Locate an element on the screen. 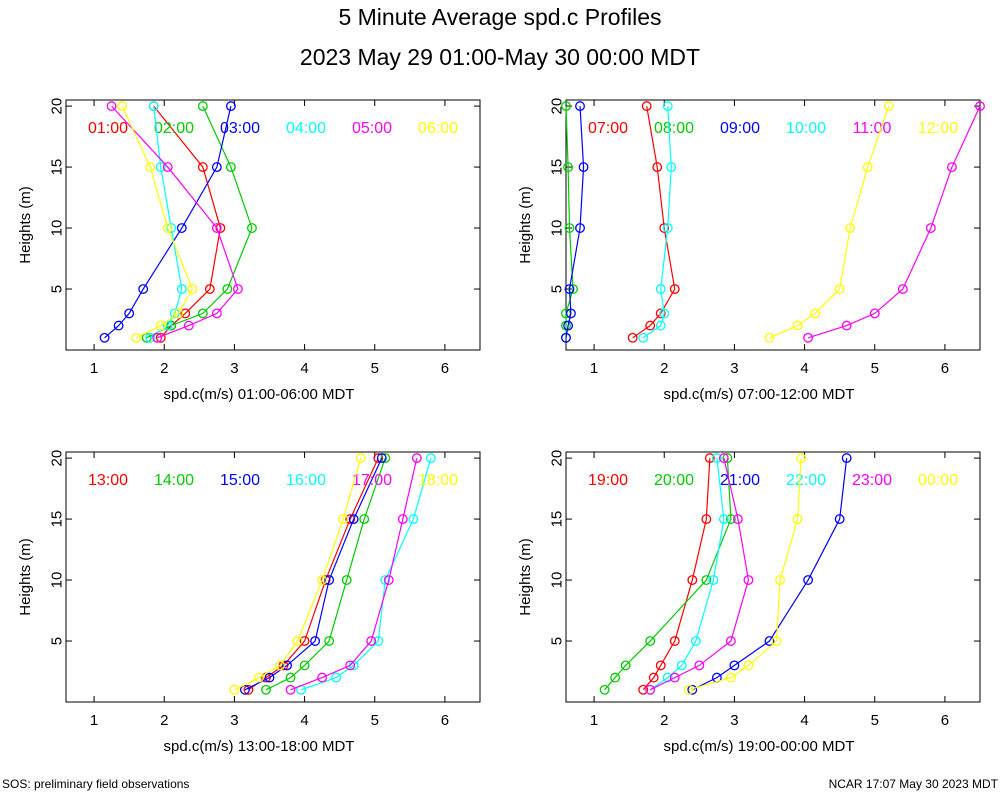 The image size is (1000, 800). legend-label: 01:00 is located at coordinates (108, 128).